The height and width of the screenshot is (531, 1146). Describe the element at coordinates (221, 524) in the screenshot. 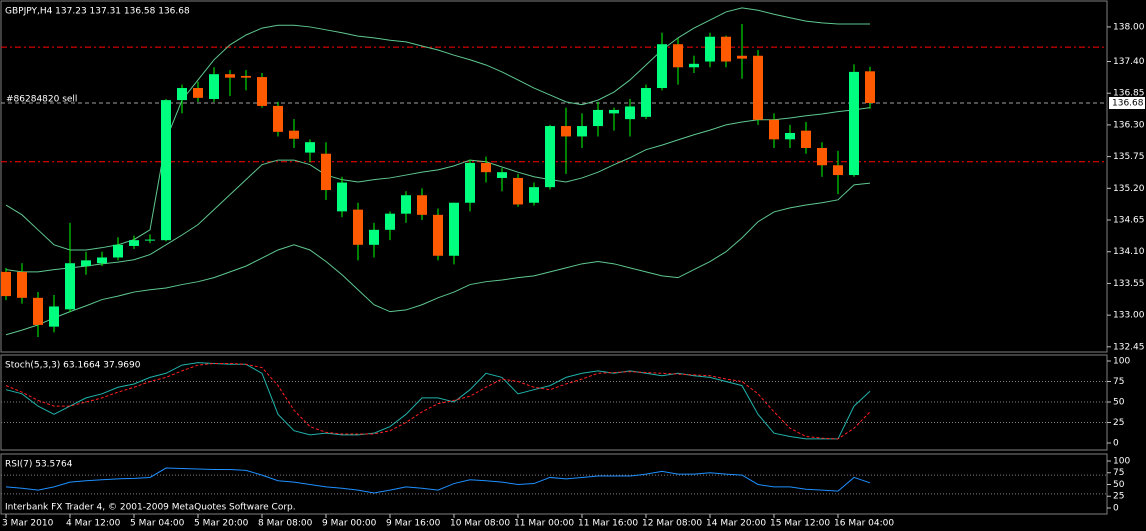

I see `x-tick-label: 5 Mar 20:00` at that location.